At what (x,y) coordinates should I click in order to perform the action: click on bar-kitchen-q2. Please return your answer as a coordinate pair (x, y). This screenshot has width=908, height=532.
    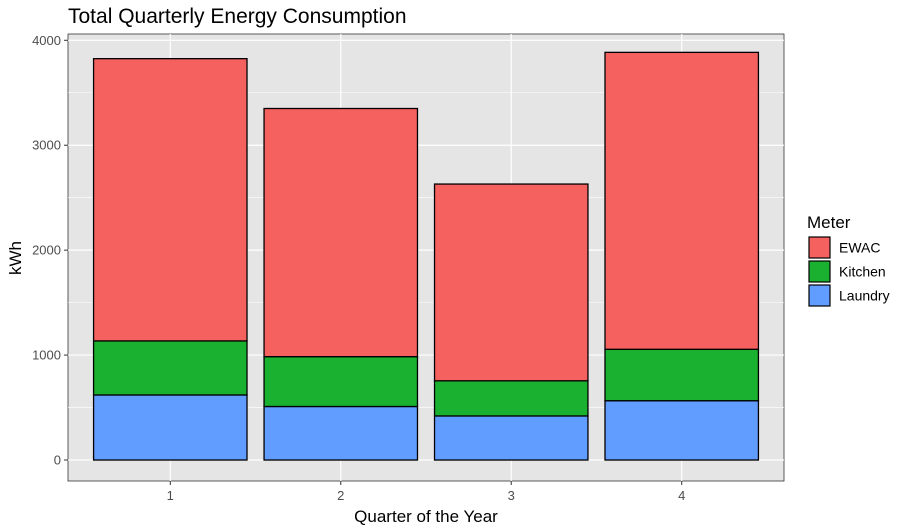
    Looking at the image, I should click on (341, 382).